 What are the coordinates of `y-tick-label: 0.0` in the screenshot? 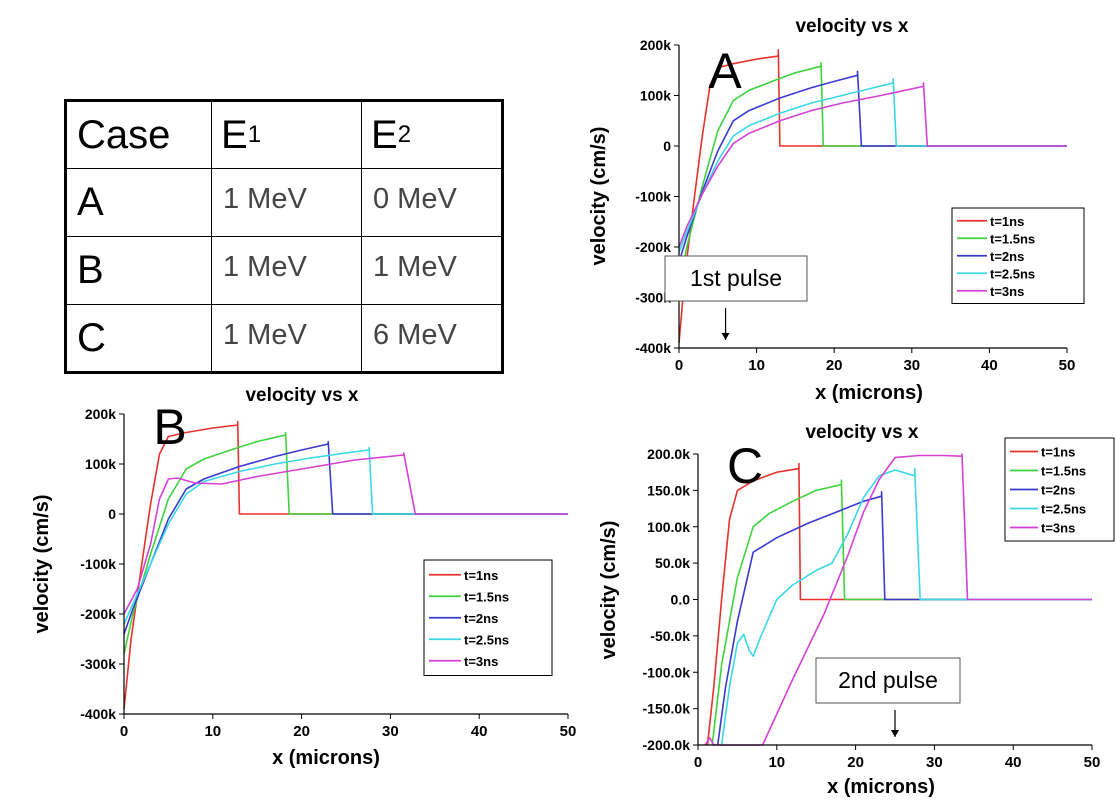 It's located at (681, 600).